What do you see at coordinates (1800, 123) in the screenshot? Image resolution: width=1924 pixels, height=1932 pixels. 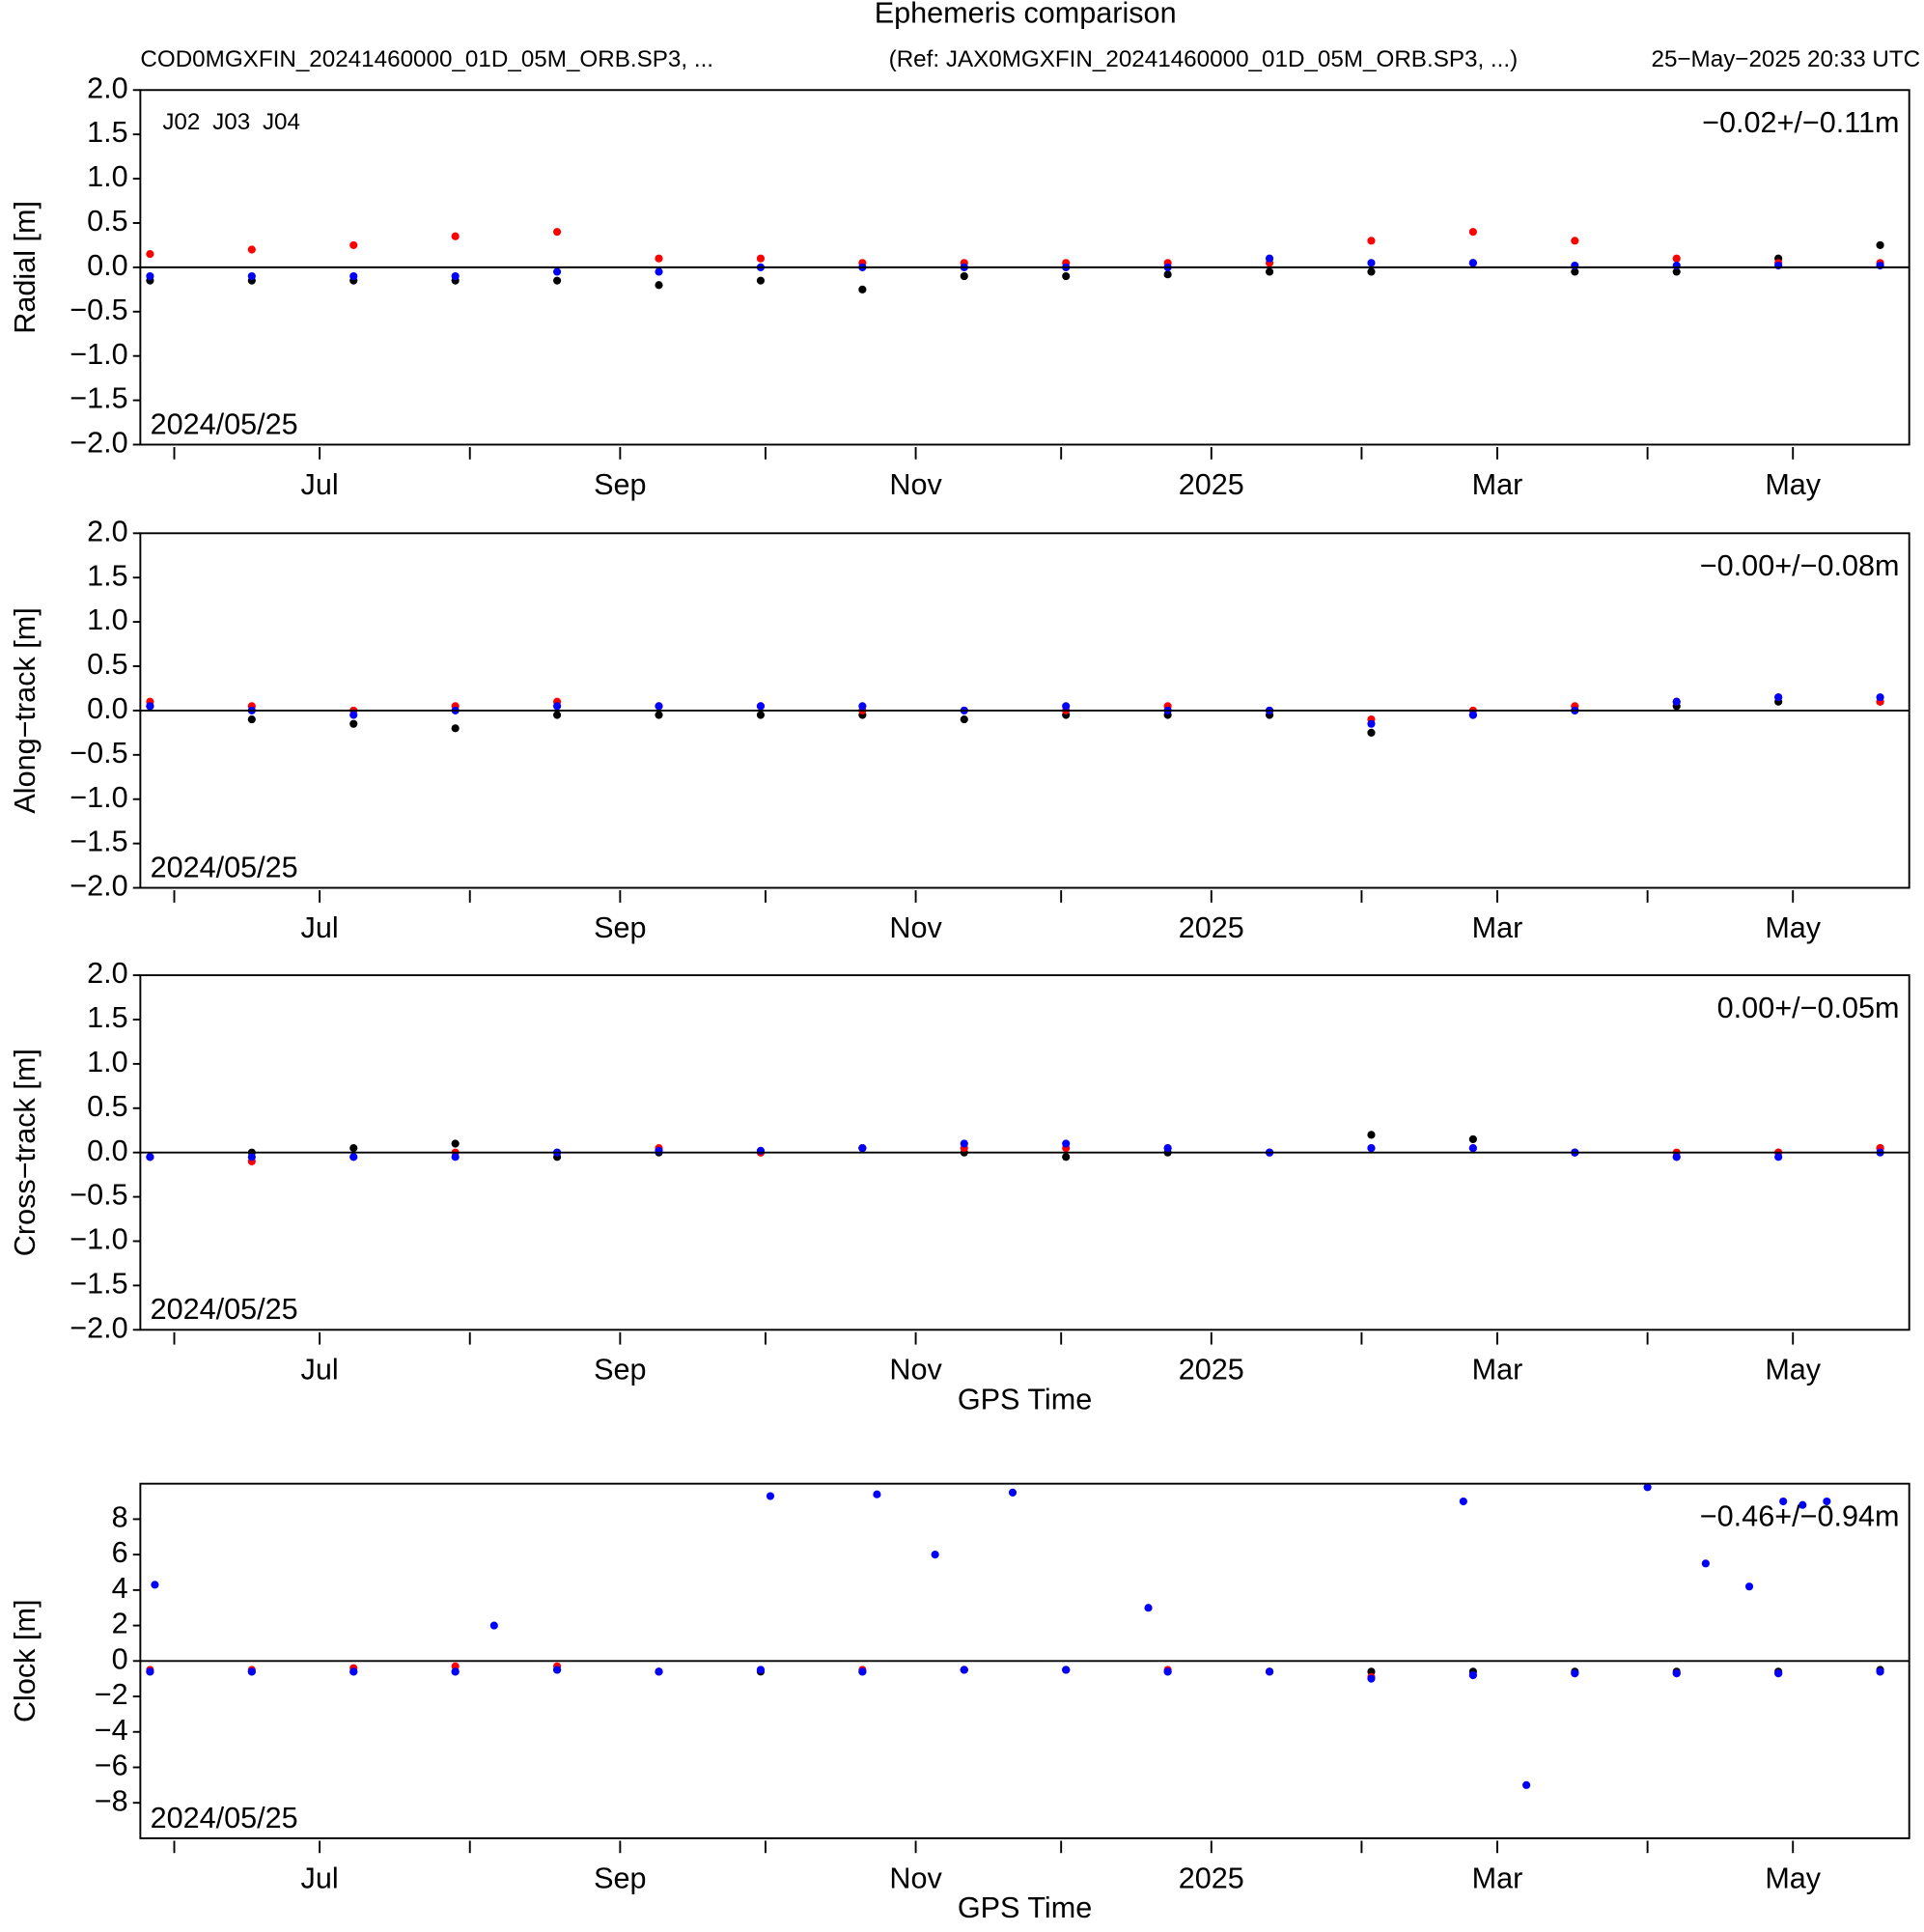 I see `stats-annotation: −0.02+/−0.11m` at bounding box center [1800, 123].